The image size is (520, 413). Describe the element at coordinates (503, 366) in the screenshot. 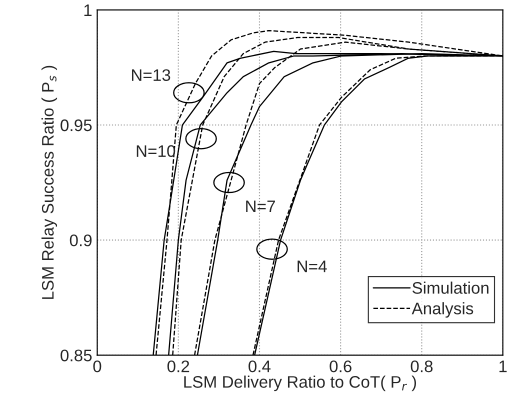

I see `x-tick-label: 1` at that location.